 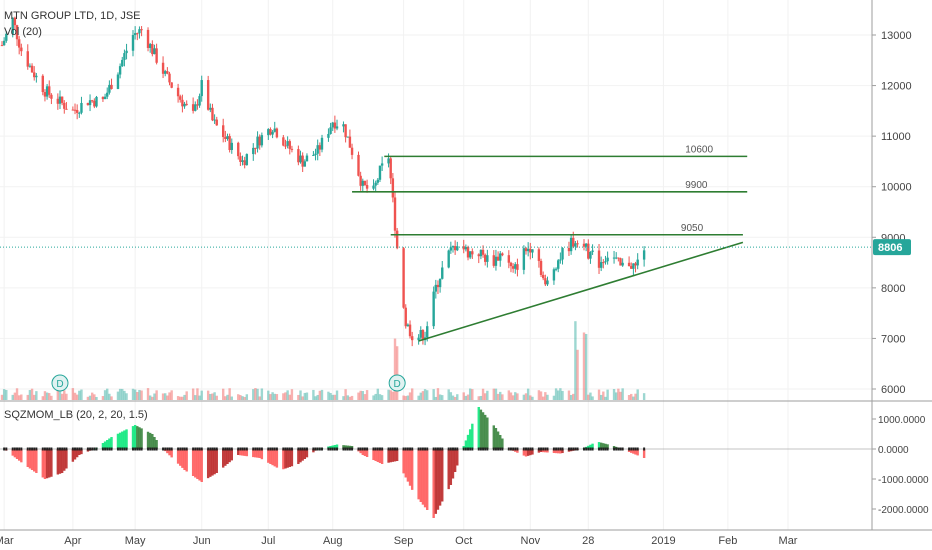 I want to click on price-tick-label: 8000, so click(x=893, y=289).